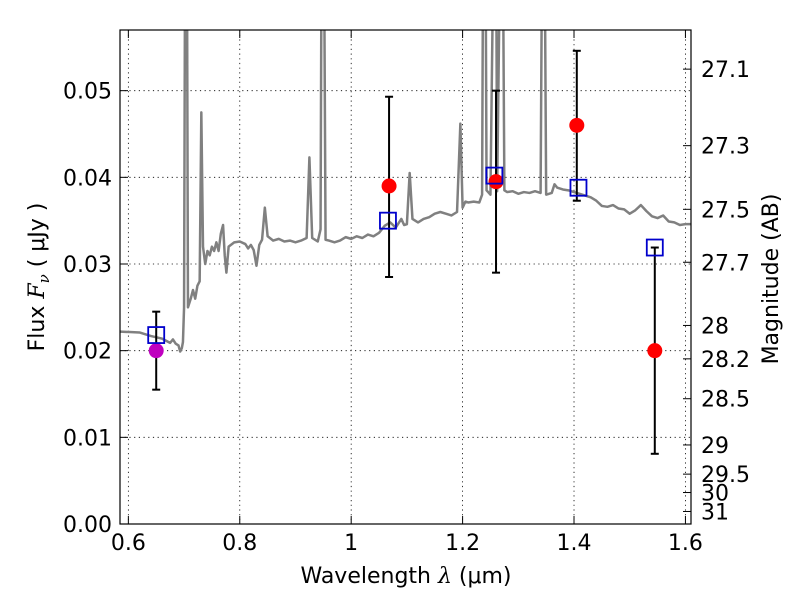 Image resolution: width=800 pixels, height=600 pixels. I want to click on magnitude-axis-label: Magnitude (AB), so click(771, 279).